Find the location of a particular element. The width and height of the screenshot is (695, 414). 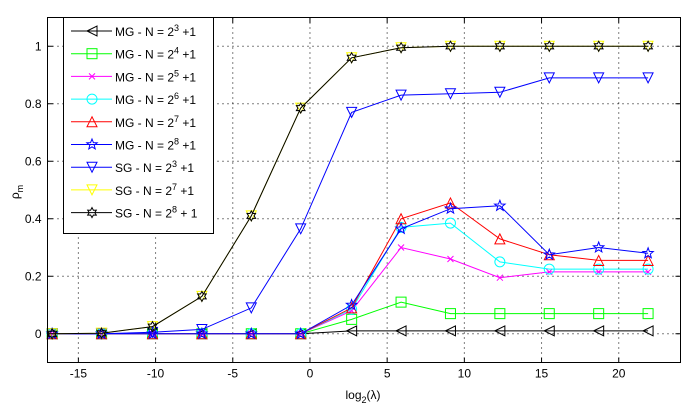

legend-item: MG - N = 26 +1 is located at coordinates (133, 99).